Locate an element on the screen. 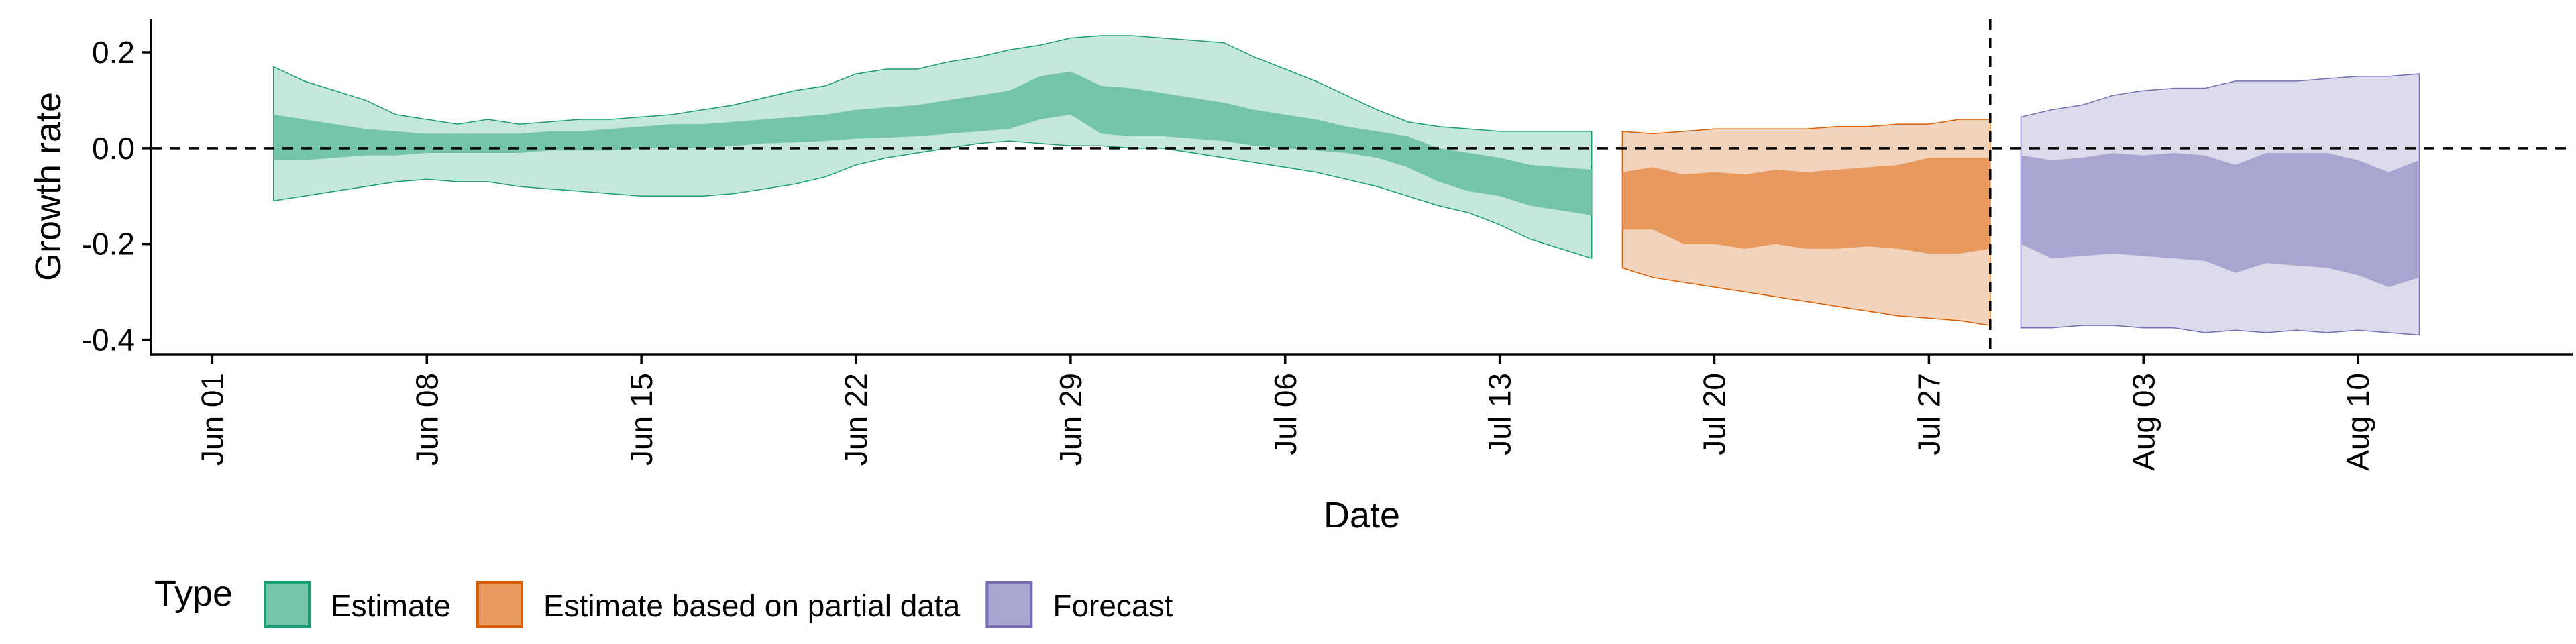 Image resolution: width=2576 pixels, height=644 pixels. y-tick-label: -0.4 is located at coordinates (108, 340).